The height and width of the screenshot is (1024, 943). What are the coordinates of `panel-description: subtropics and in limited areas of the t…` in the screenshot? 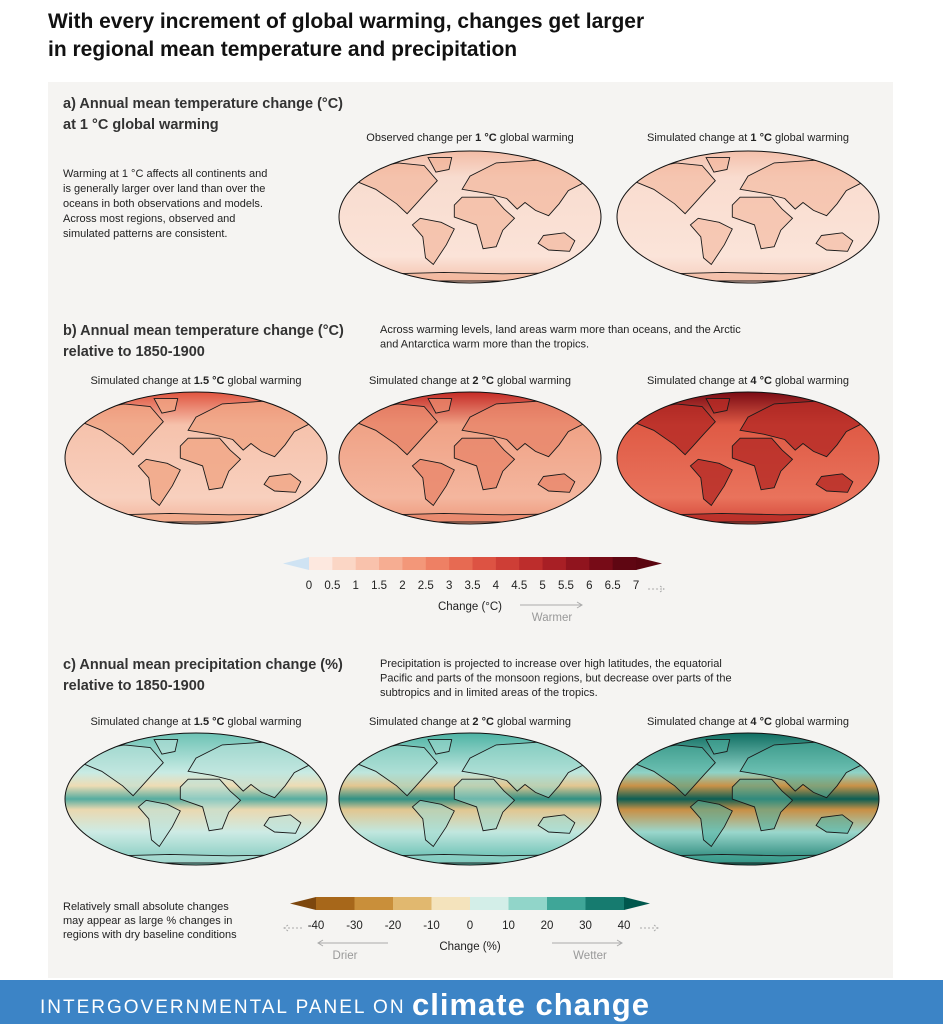 It's located at (489, 693).